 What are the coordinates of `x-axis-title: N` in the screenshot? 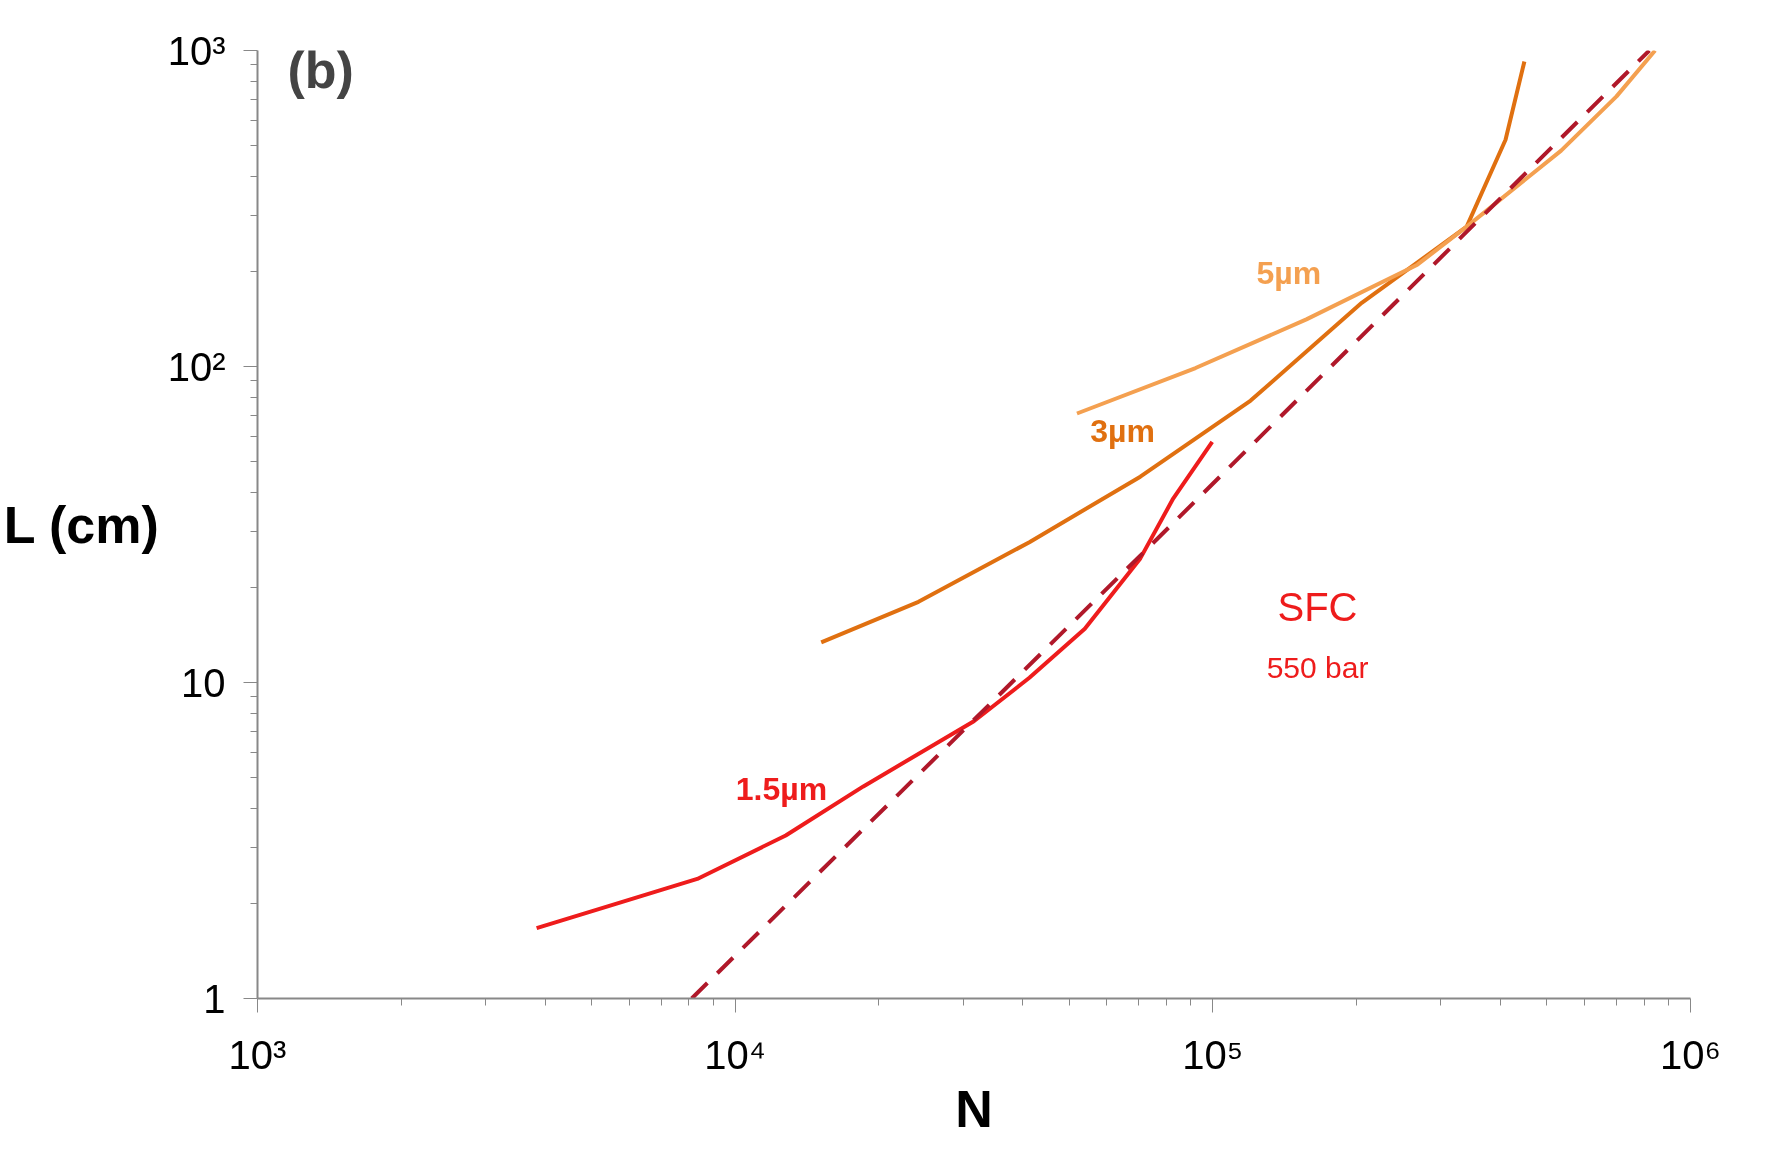 It's located at (974, 1108).